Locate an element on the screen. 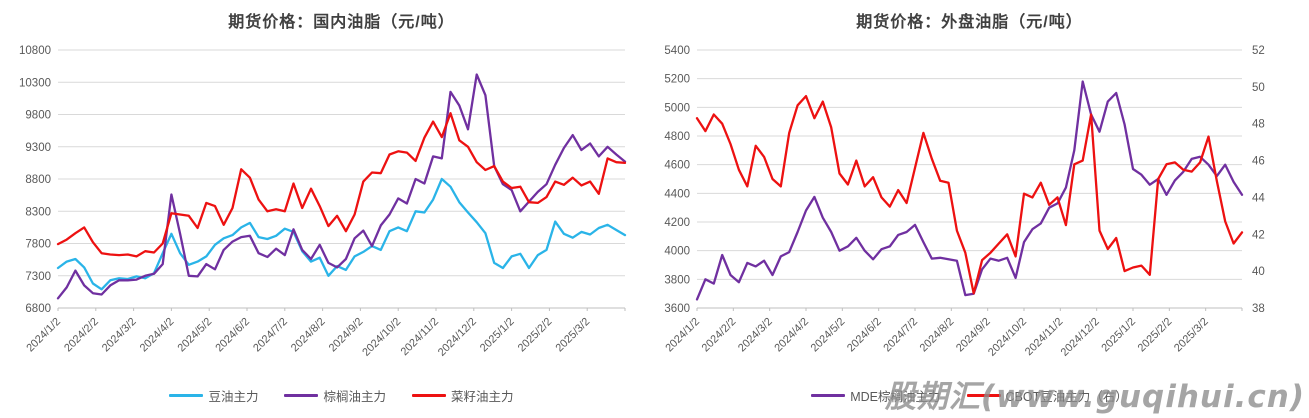 The width and height of the screenshot is (1309, 418). y-axis-tick-label: 10300 is located at coordinates (35, 83).